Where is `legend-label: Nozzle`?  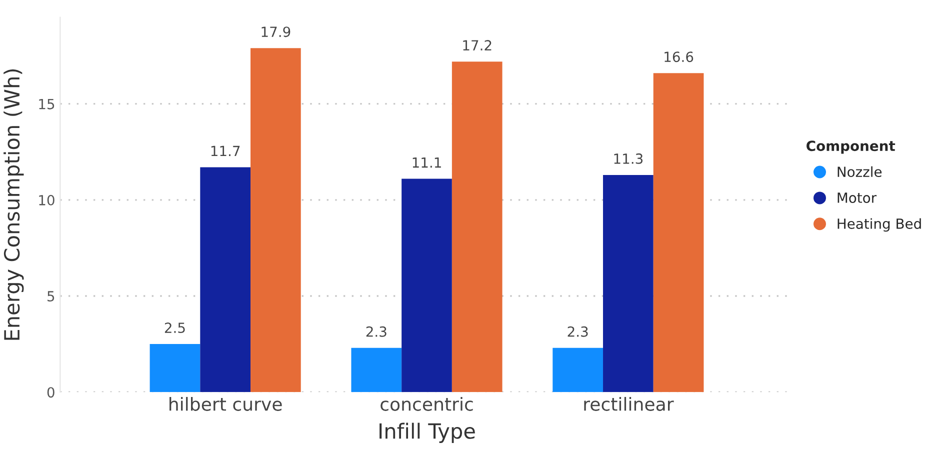
legend-label: Nozzle is located at coordinates (860, 172).